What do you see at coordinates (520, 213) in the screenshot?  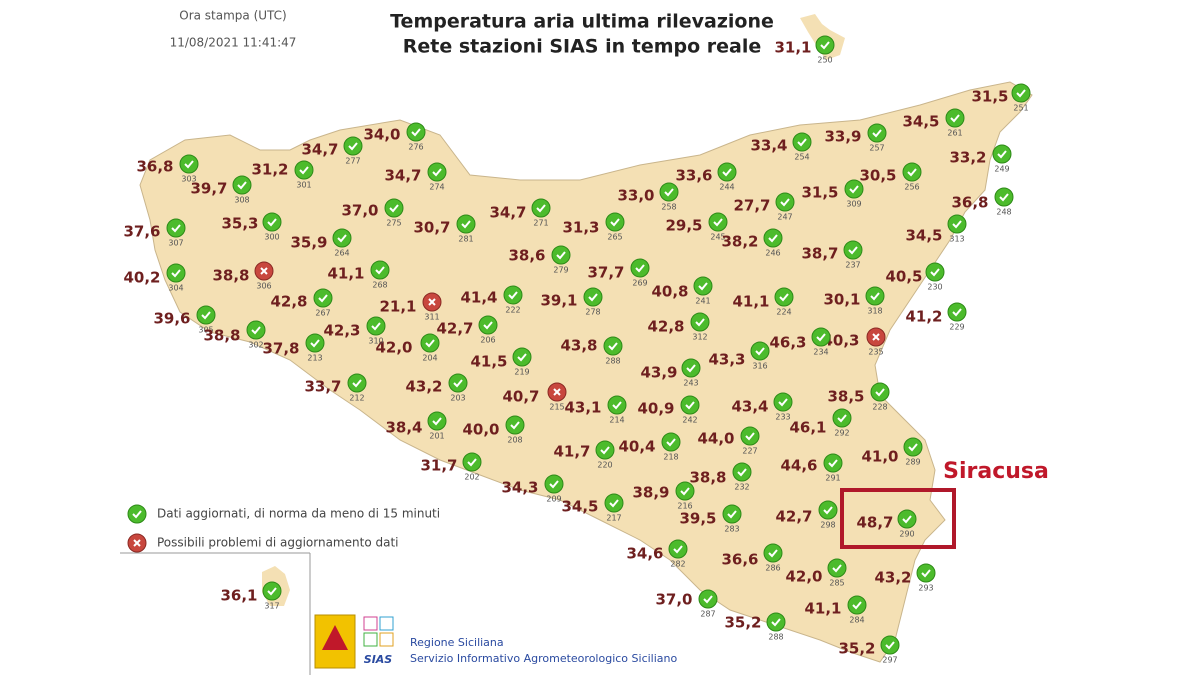 I see `station: 271 34,7` at bounding box center [520, 213].